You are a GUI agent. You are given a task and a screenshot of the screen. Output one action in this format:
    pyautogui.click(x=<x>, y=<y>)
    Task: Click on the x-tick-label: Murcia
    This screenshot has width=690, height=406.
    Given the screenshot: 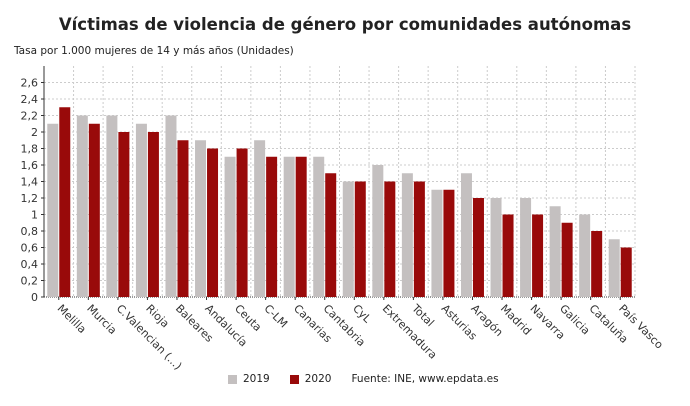 What is the action you would take?
    pyautogui.click(x=101, y=319)
    